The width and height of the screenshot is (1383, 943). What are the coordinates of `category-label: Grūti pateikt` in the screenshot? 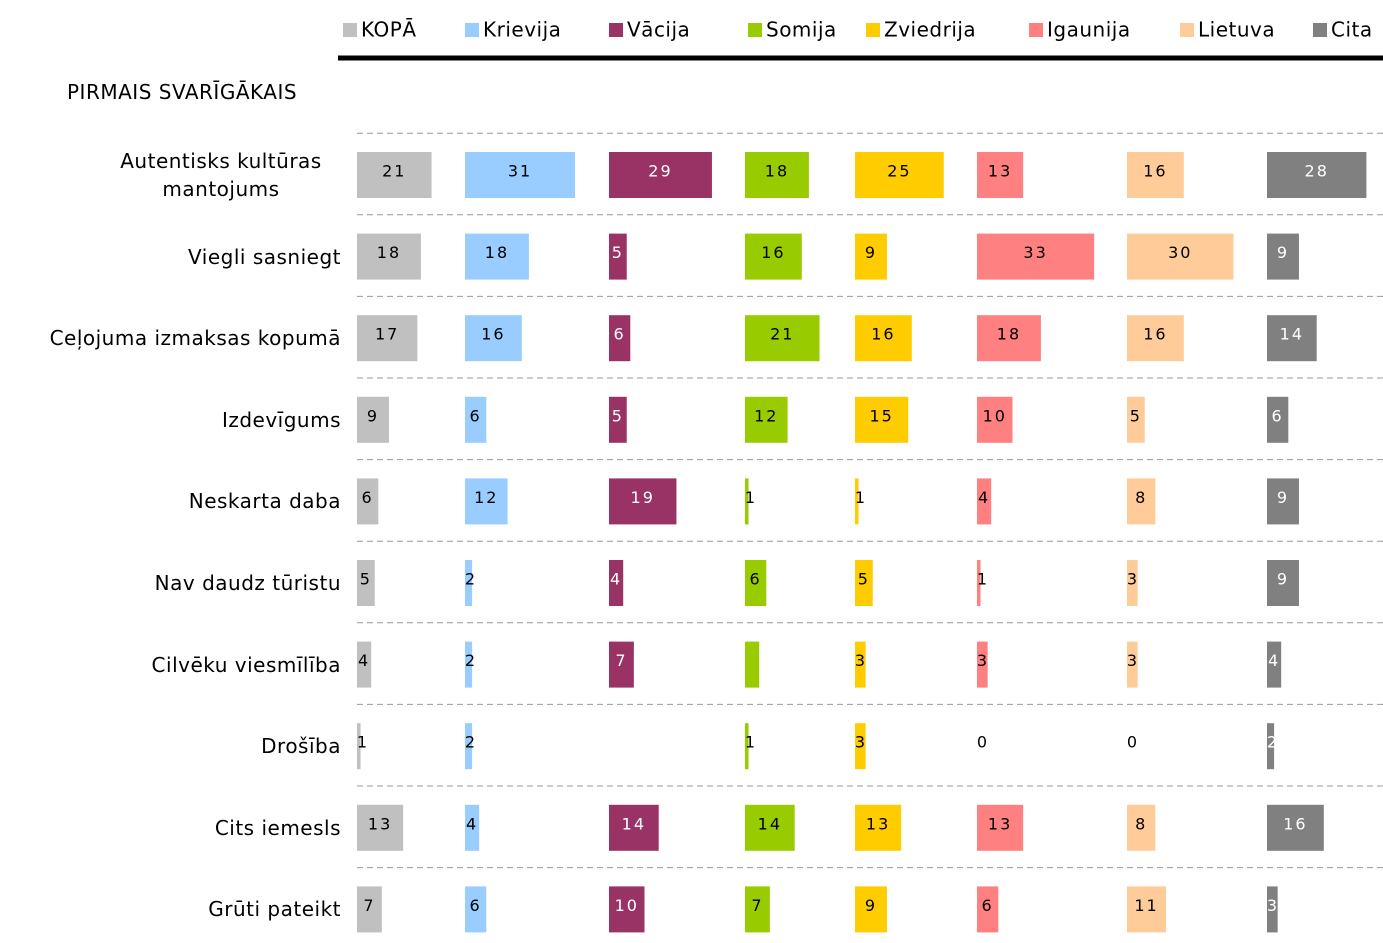 It's located at (274, 909).